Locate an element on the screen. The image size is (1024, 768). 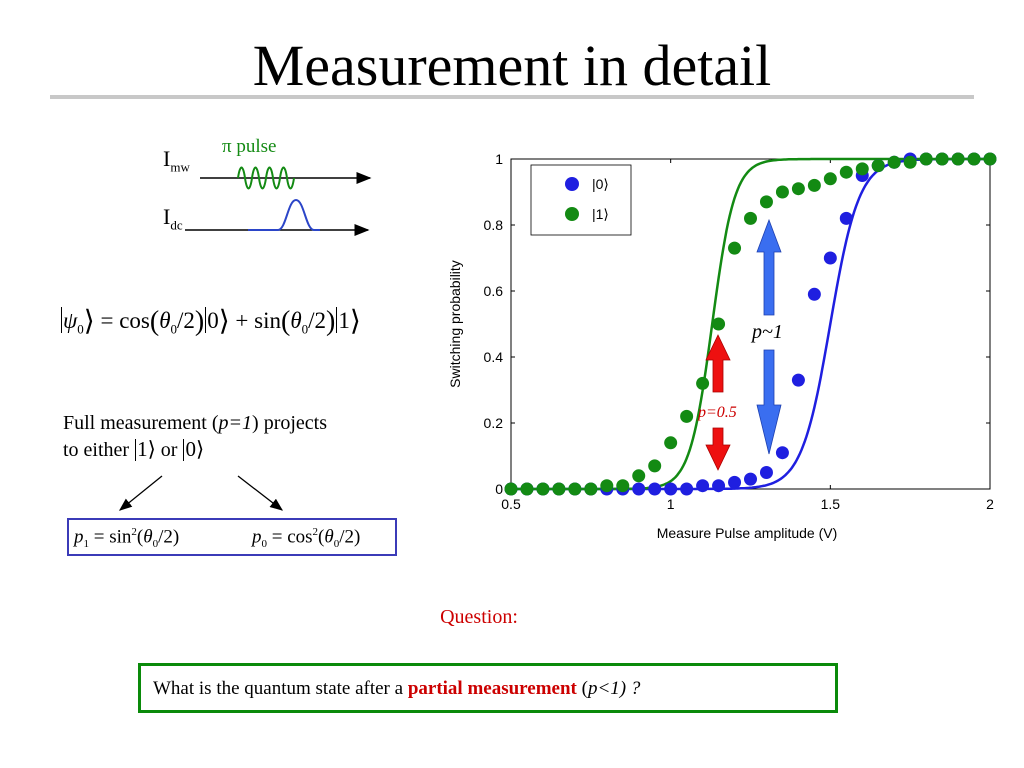
p0-equation: p0 = cos2(θ0/2) is located at coordinates (306, 538).